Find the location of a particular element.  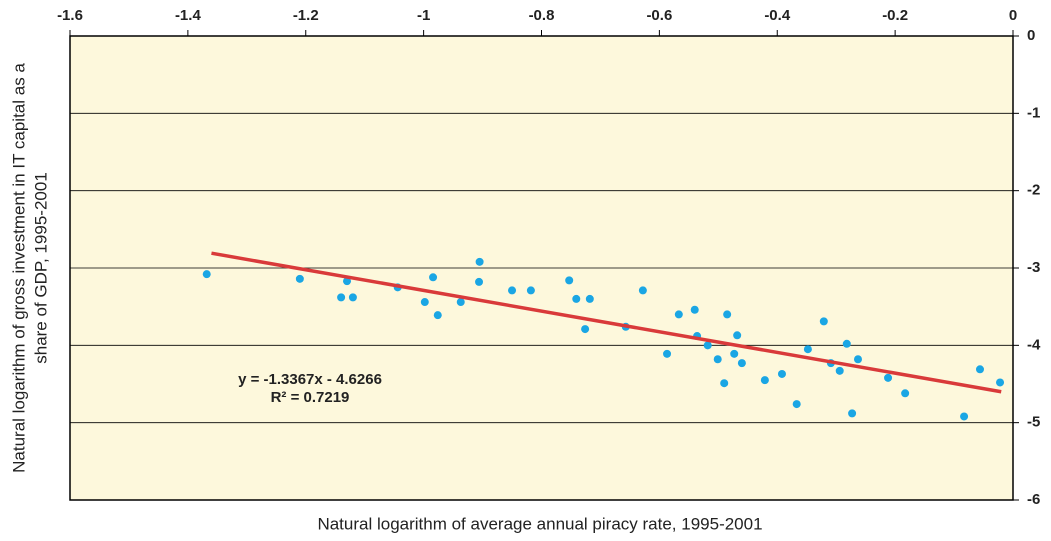

x-tick-label: -1.2 is located at coordinates (306, 15).